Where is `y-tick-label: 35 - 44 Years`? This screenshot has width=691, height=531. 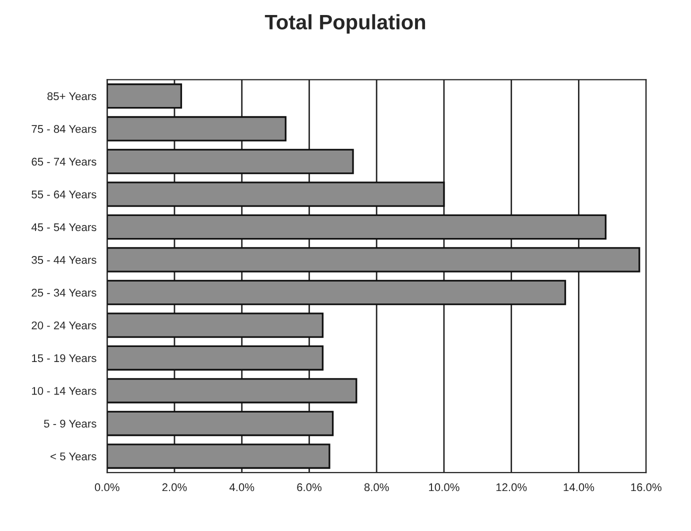 y-tick-label: 35 - 44 Years is located at coordinates (64, 260).